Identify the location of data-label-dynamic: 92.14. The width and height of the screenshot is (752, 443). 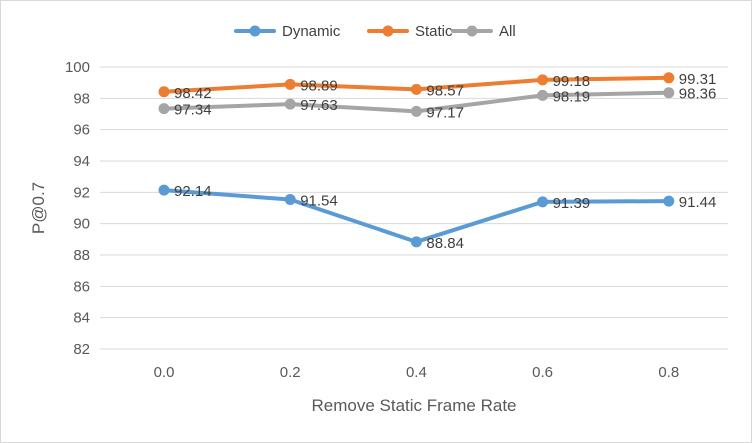
(193, 191).